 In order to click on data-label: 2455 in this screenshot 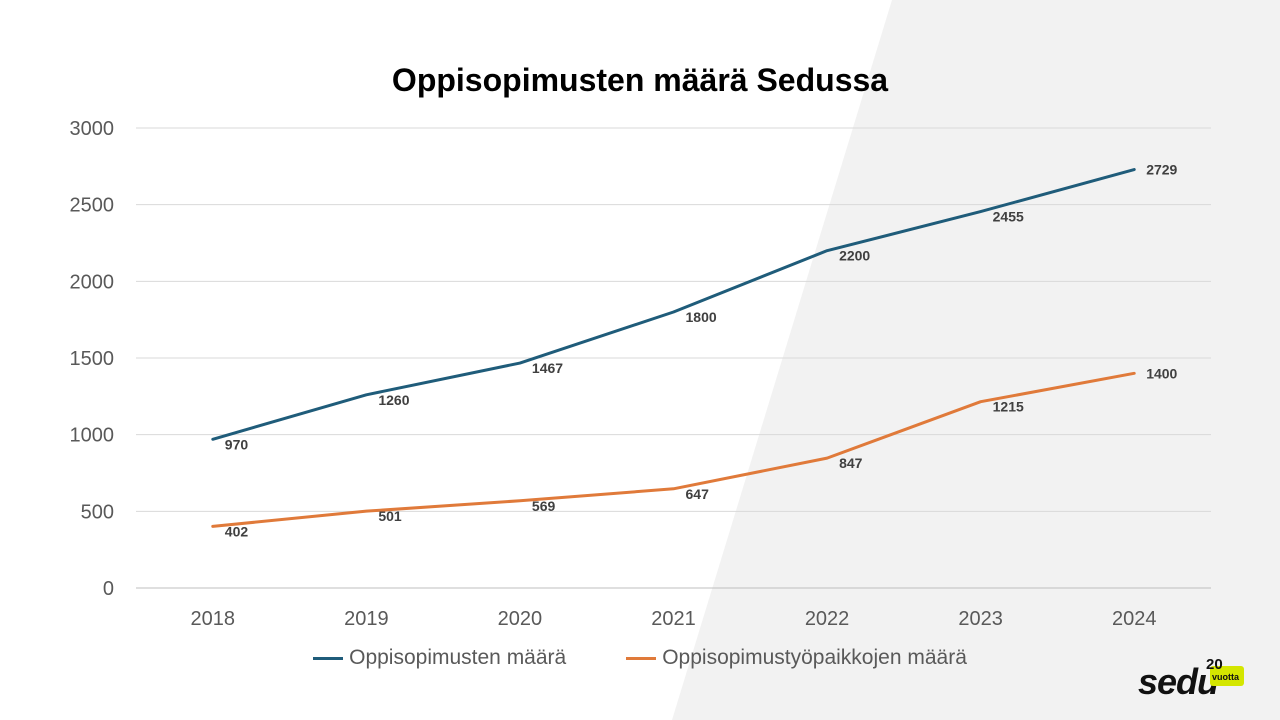, I will do `click(1008, 217)`.